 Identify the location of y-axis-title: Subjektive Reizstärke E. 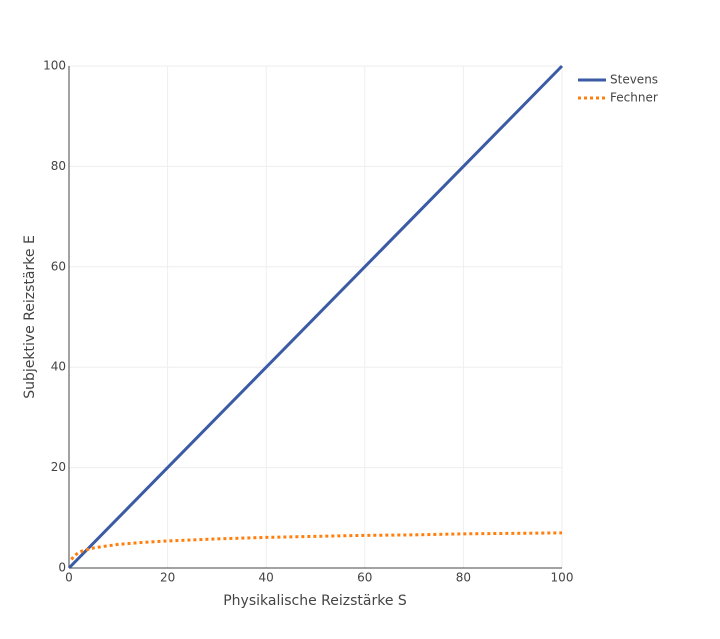
(30, 317).